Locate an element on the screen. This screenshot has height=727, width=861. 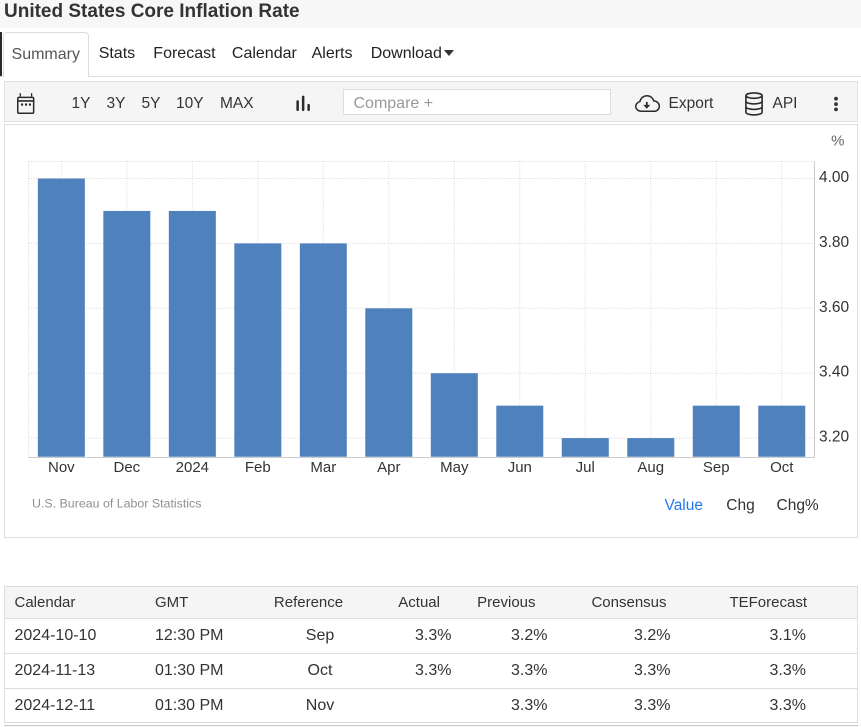
svg-text:U.S. Bureau of Labor Statistic: U.S. Bureau of Labor Statistics is located at coordinates (116, 504).